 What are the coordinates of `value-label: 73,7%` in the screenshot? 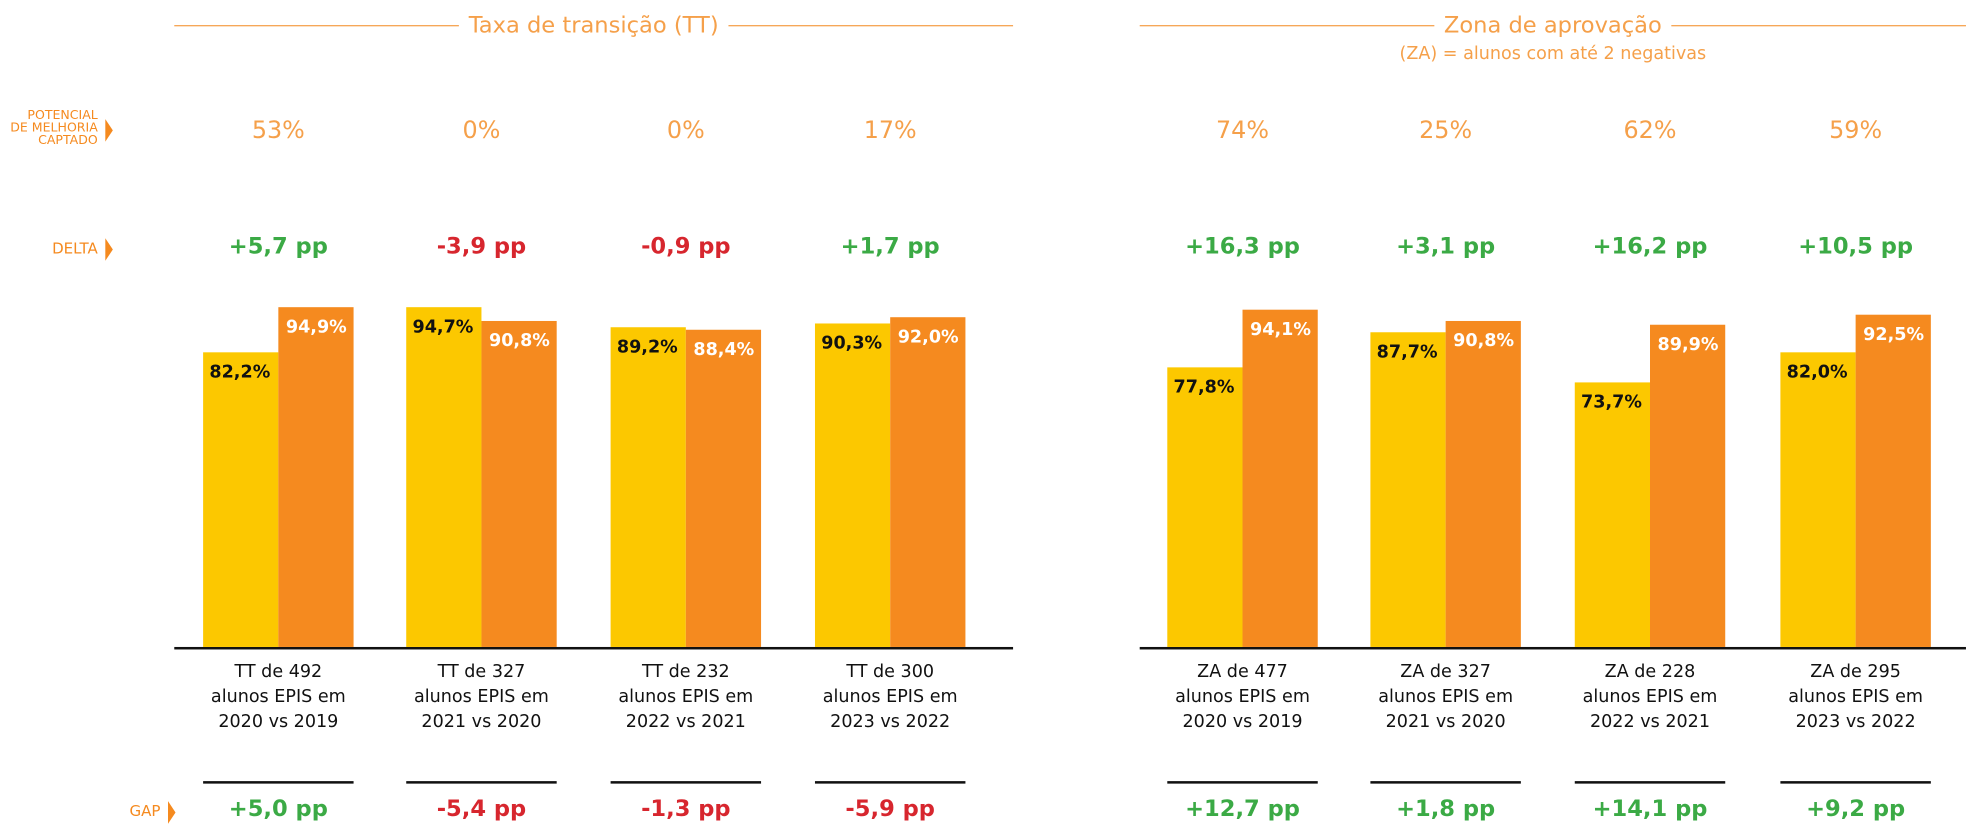 It's located at (1611, 402).